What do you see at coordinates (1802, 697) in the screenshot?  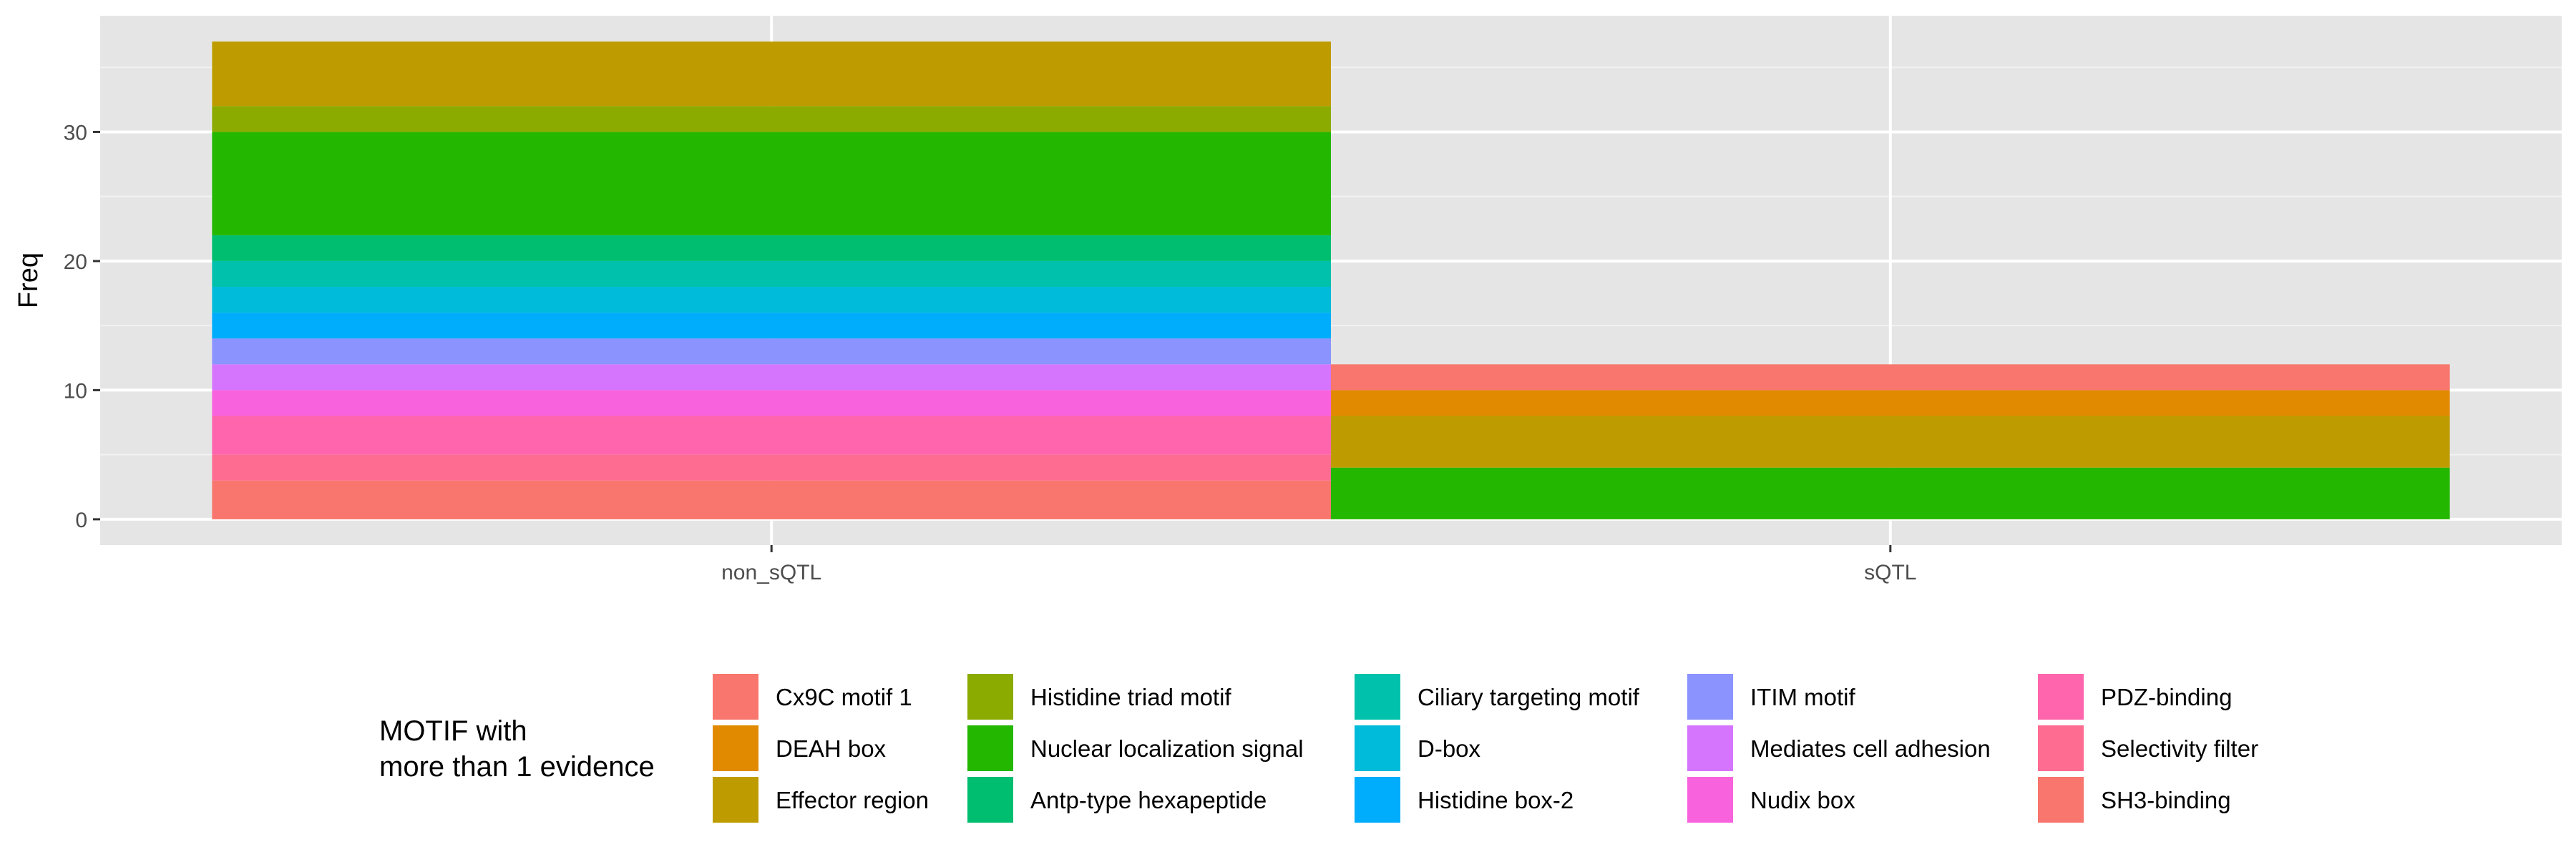 I see `legend-label: ITIM motif` at bounding box center [1802, 697].